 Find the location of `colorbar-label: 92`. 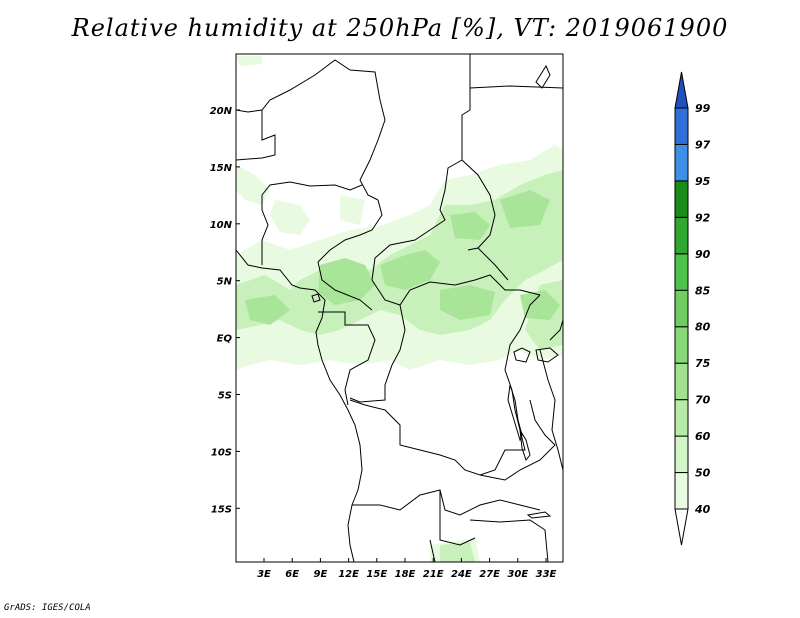

colorbar-label: 92 is located at coordinates (703, 217).